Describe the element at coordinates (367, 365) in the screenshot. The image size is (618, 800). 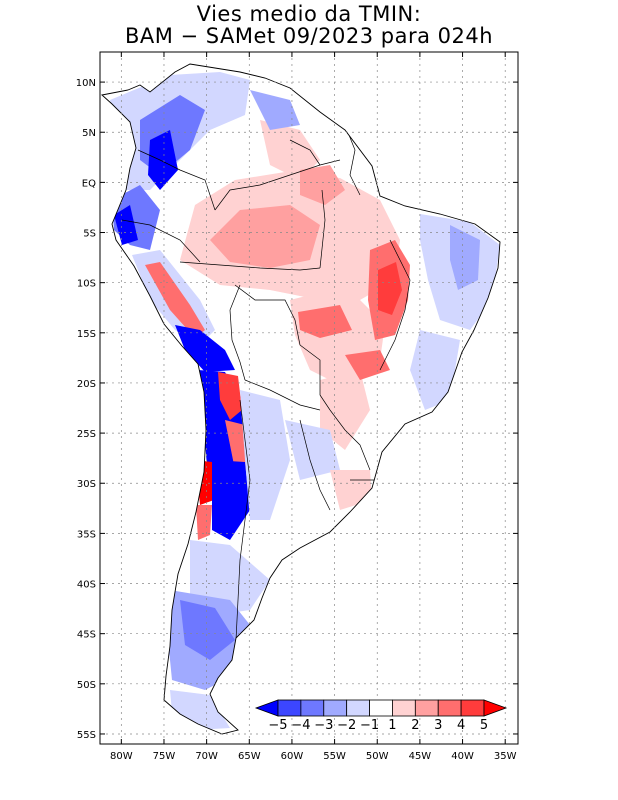
I see `warm-bias-southeast` at that location.